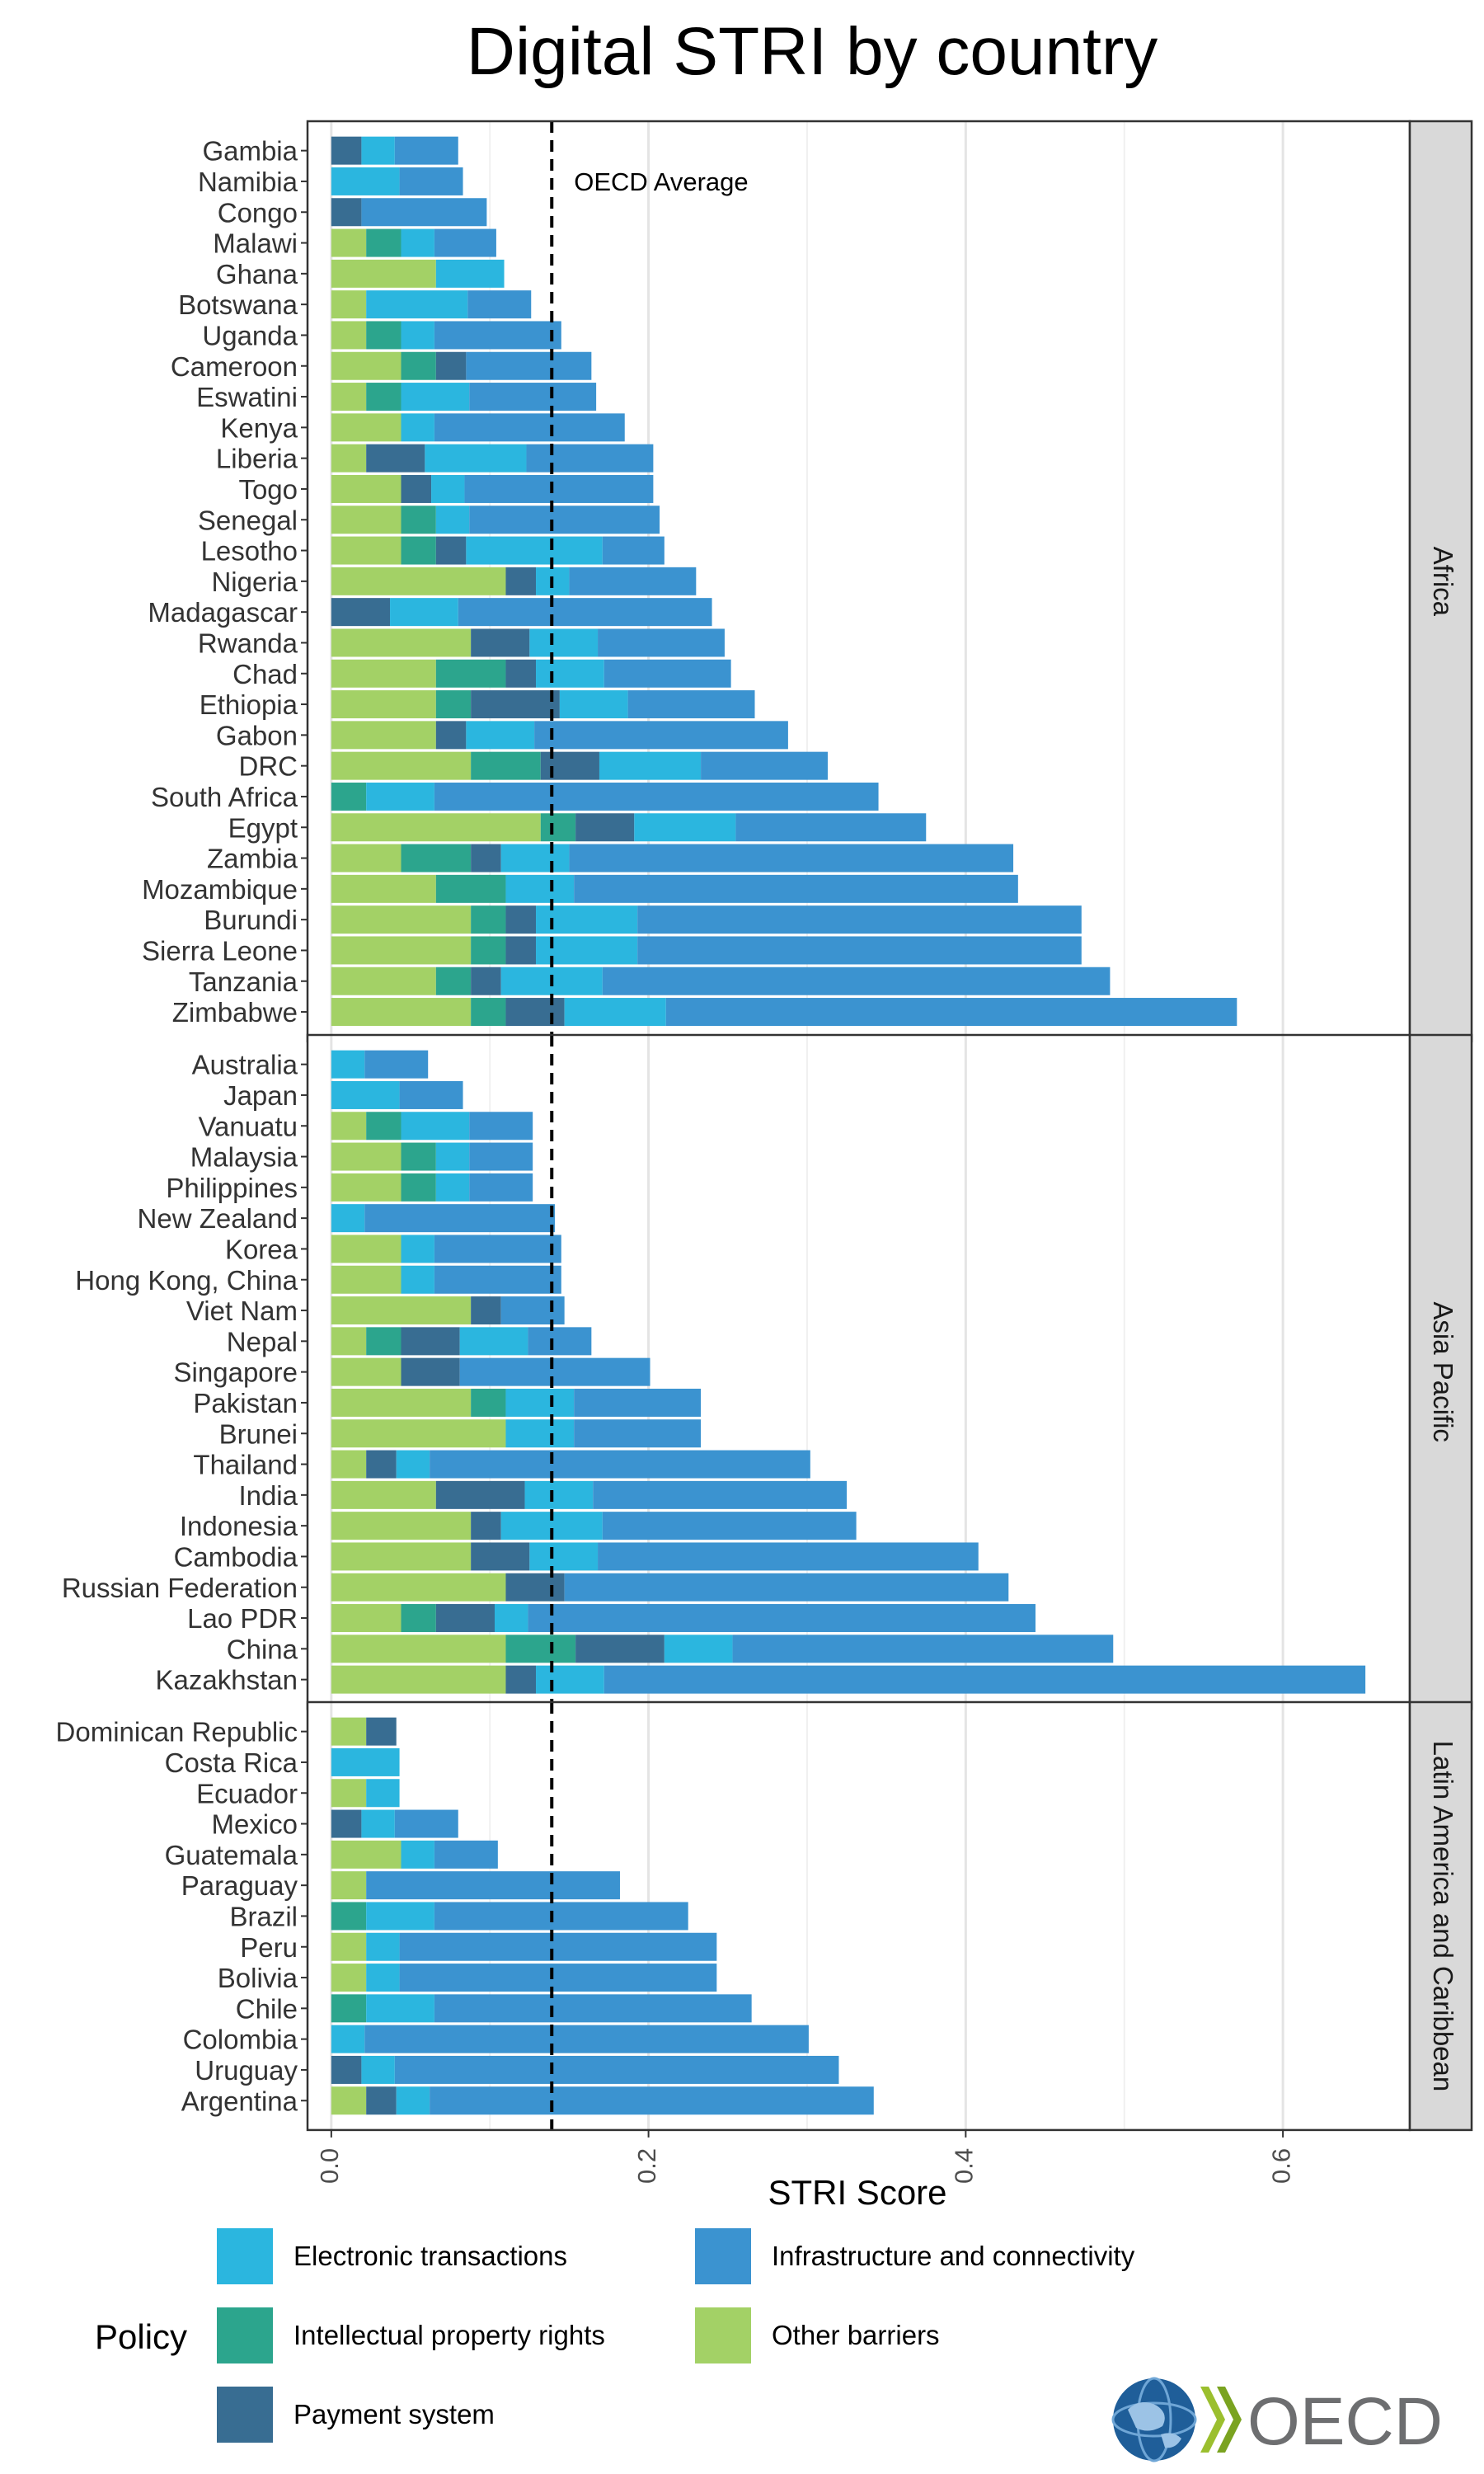 This screenshot has width=1484, height=2474. I want to click on x-tick-label: 0.0, so click(329, 2166).